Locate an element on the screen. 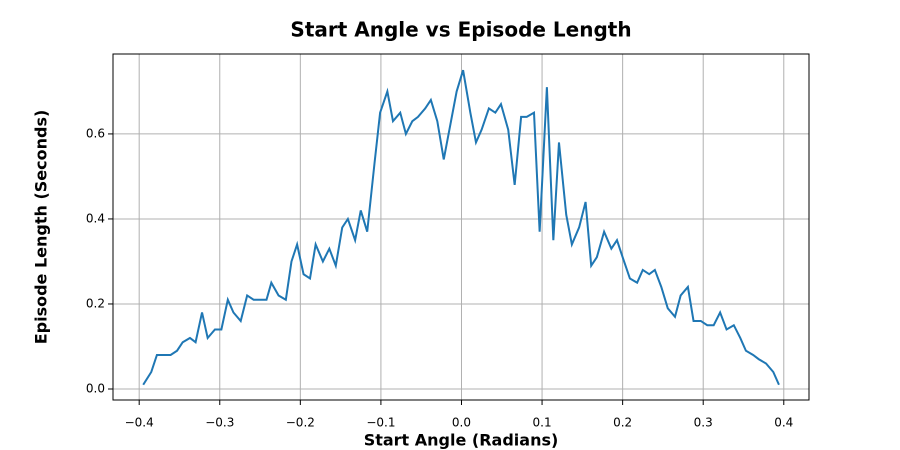  chart-title: Start Angle vs Episode Length is located at coordinates (460, 30).